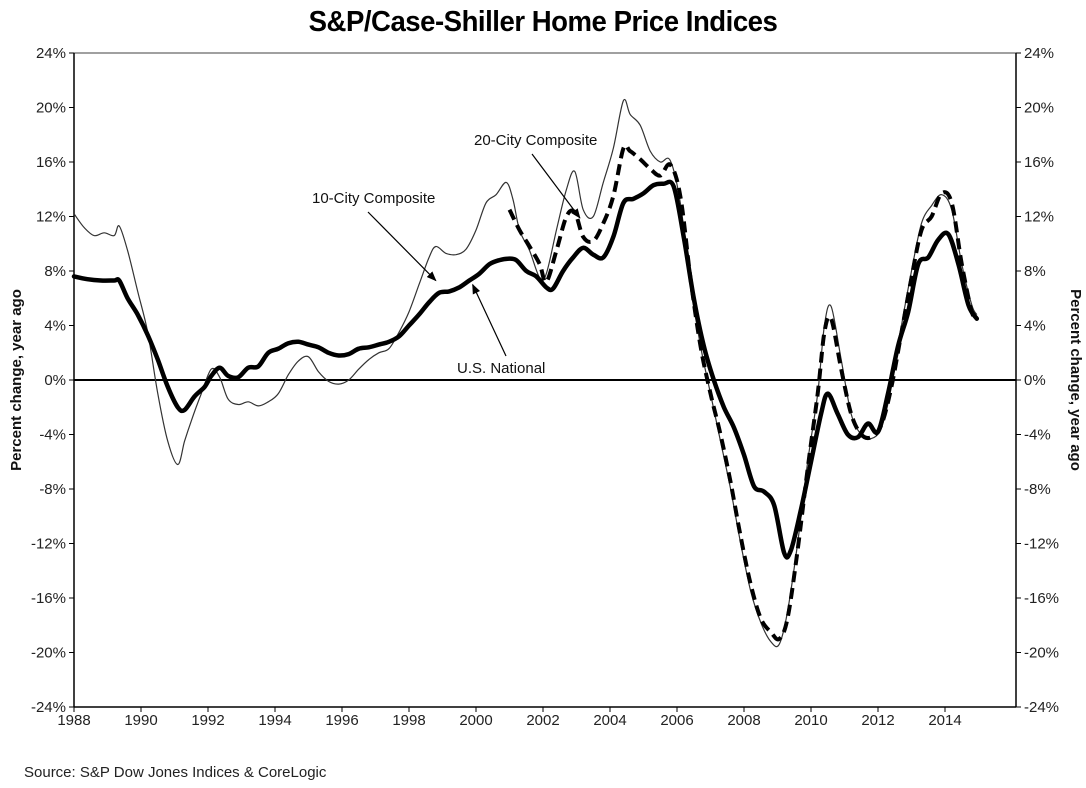 The width and height of the screenshot is (1086, 788). What do you see at coordinates (52, 435) in the screenshot?
I see `y-tick-label-left: -4%` at bounding box center [52, 435].